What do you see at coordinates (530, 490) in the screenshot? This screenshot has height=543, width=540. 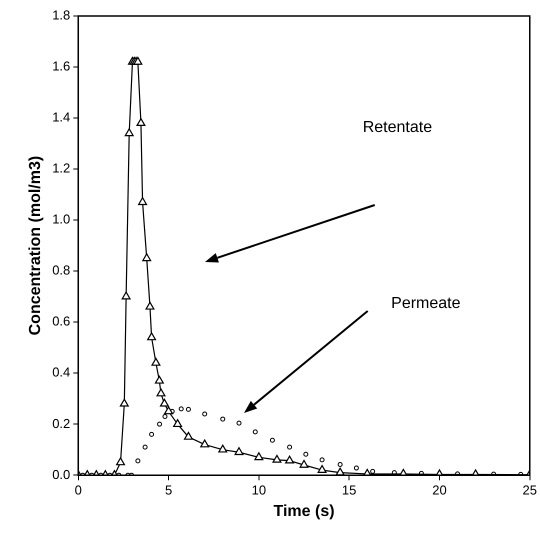 I see `x-tick-label: 25` at bounding box center [530, 490].